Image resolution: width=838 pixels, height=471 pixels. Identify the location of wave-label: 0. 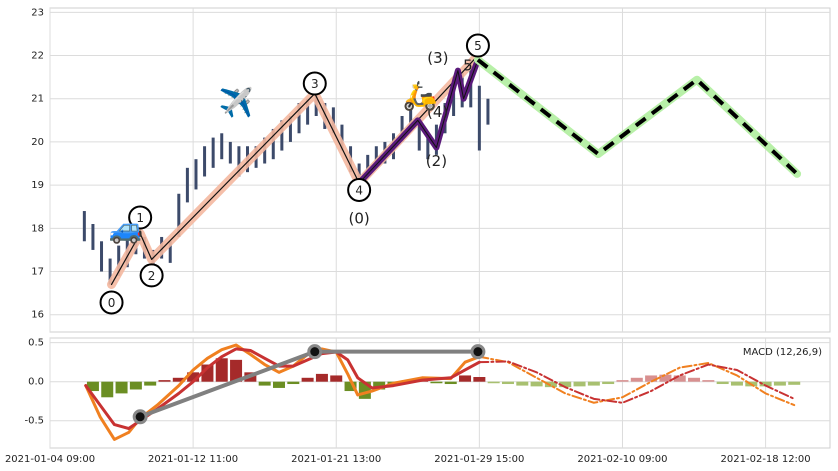
(112, 303).